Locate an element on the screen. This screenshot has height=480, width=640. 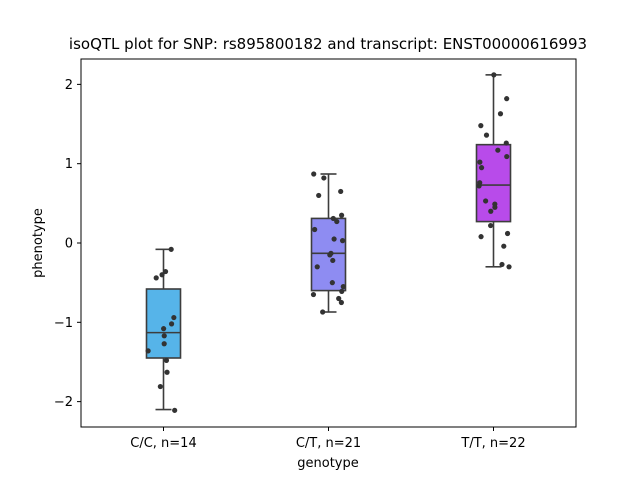
y-tick-label: −2 is located at coordinates (63, 402).